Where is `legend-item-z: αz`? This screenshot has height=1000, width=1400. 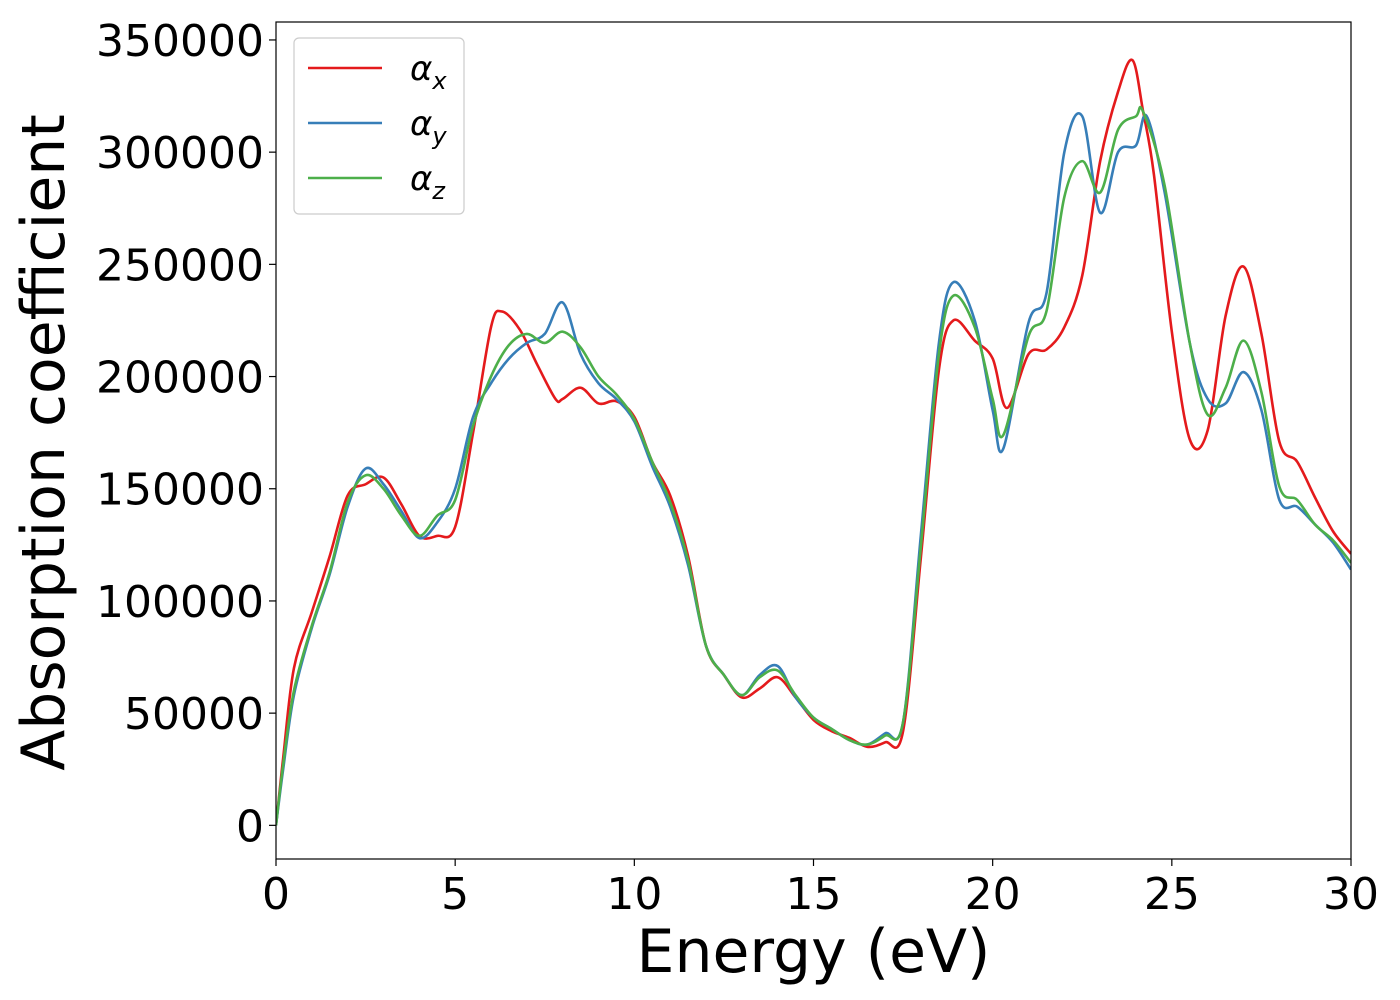
legend-item-z: αz is located at coordinates (377, 182).